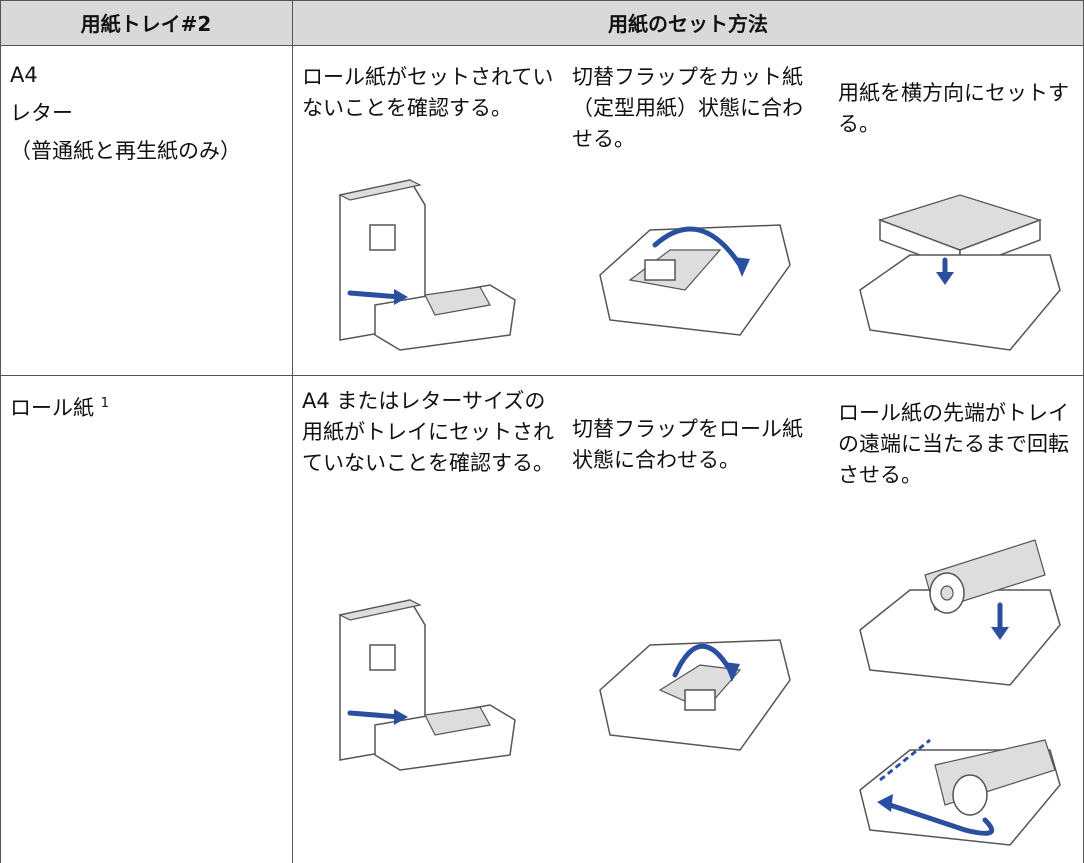 Image resolution: width=1084 pixels, height=863 pixels. Describe the element at coordinates (147, 406) in the screenshot. I see `tray-cell: ロール紙 1` at that location.